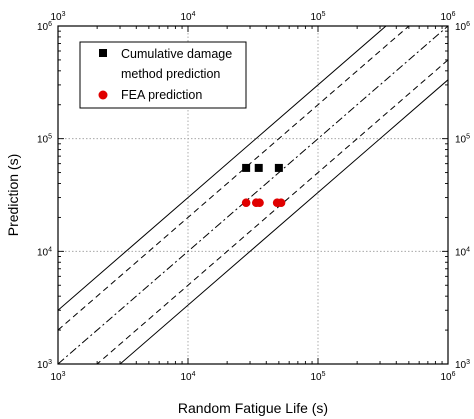  What do you see at coordinates (194, 374) in the screenshot?
I see `x-tick-label-bottom-exp: 4` at bounding box center [194, 374].